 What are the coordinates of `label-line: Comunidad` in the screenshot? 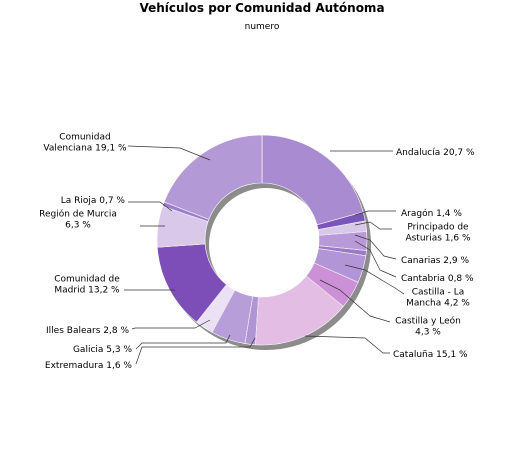 It's located at (84, 138).